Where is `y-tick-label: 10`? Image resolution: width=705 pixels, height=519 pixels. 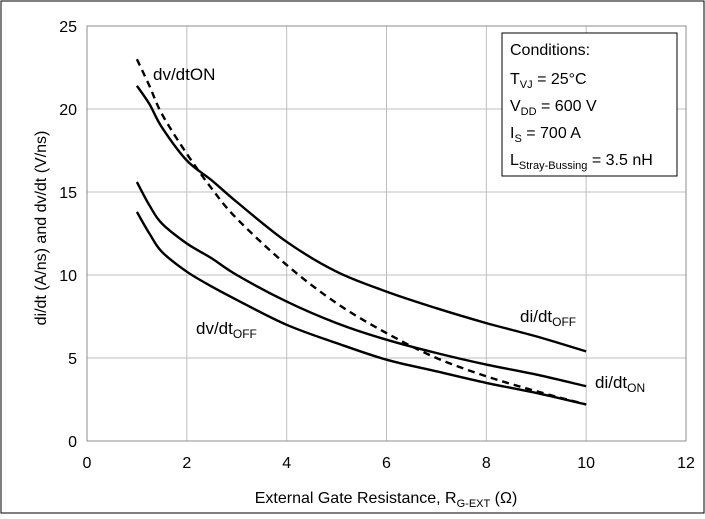
y-tick-label: 10 is located at coordinates (68, 276).